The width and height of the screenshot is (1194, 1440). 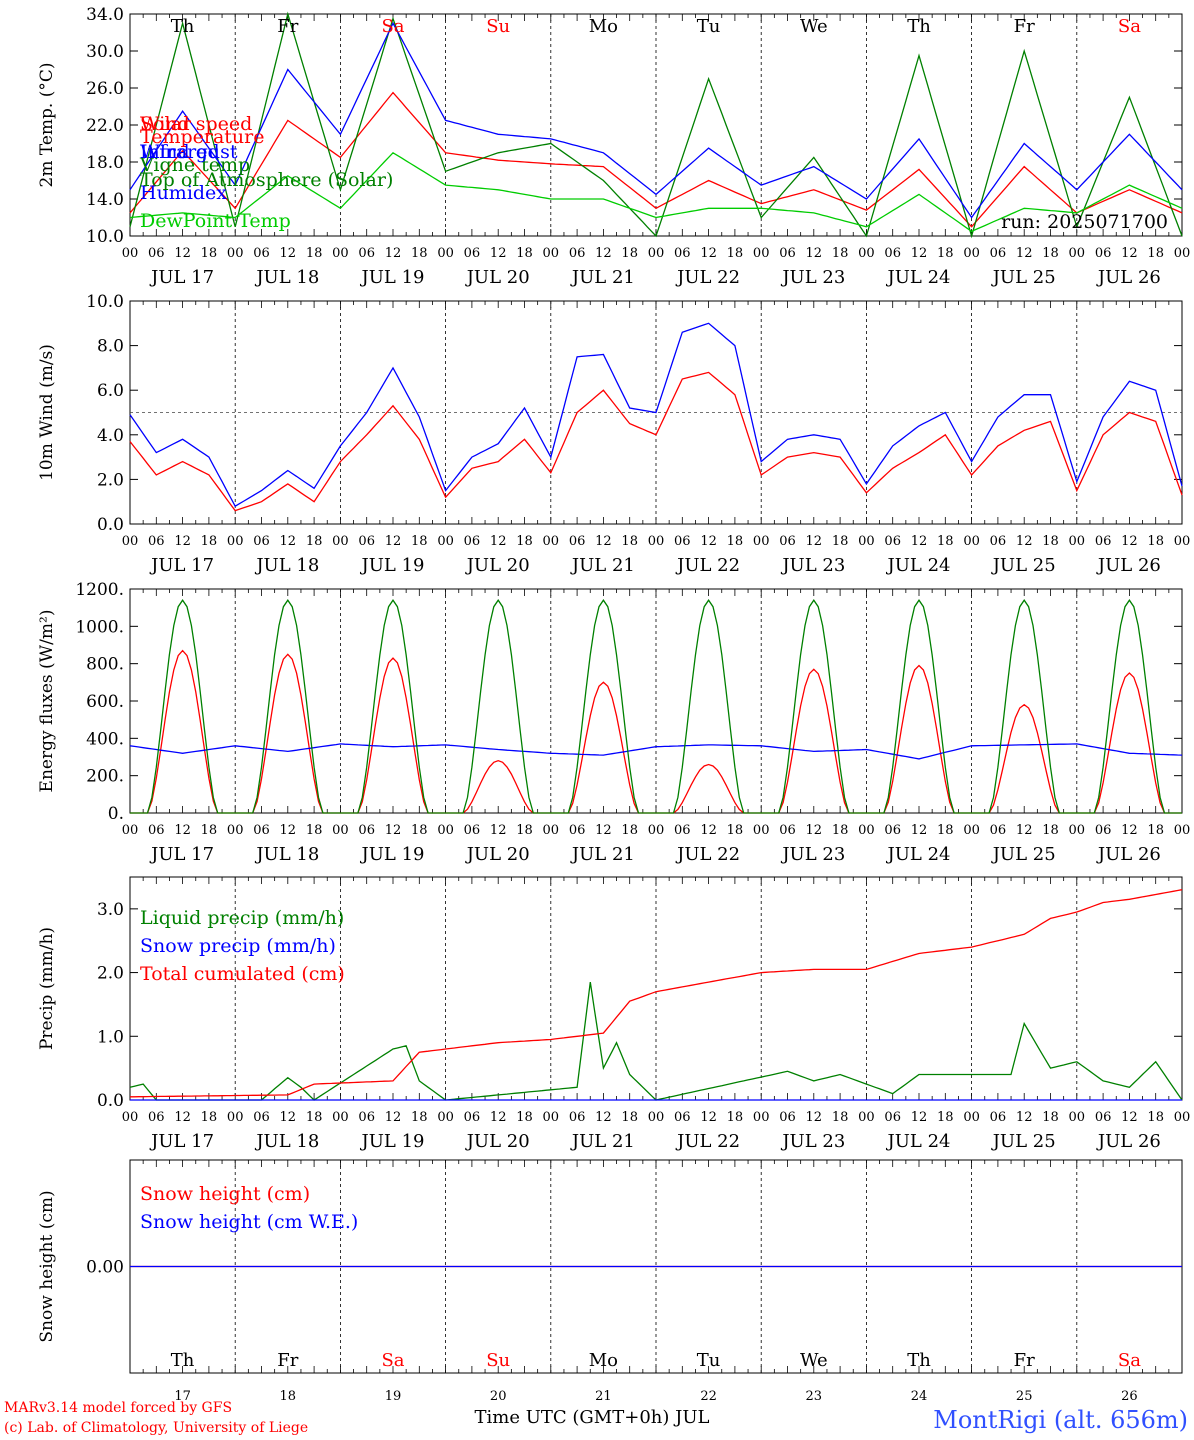 What do you see at coordinates (1023, 854) in the screenshot?
I see `date-label: JUL 25` at bounding box center [1023, 854].